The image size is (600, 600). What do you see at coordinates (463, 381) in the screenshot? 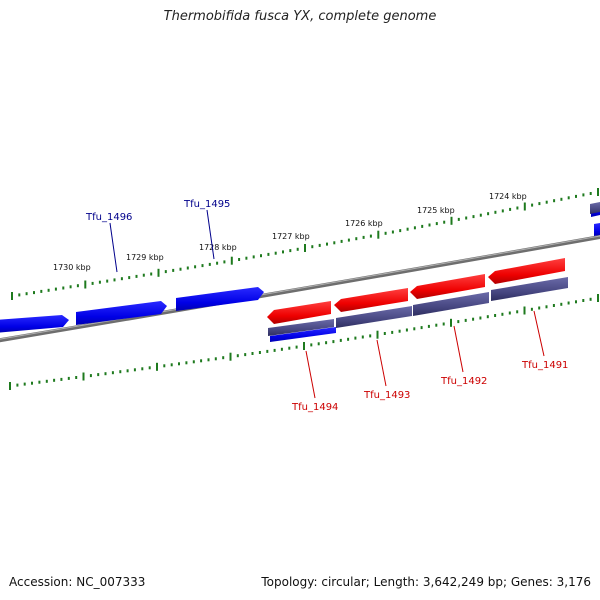
I see `gene-label-tfu-1492: Tfu_1492` at bounding box center [463, 381].